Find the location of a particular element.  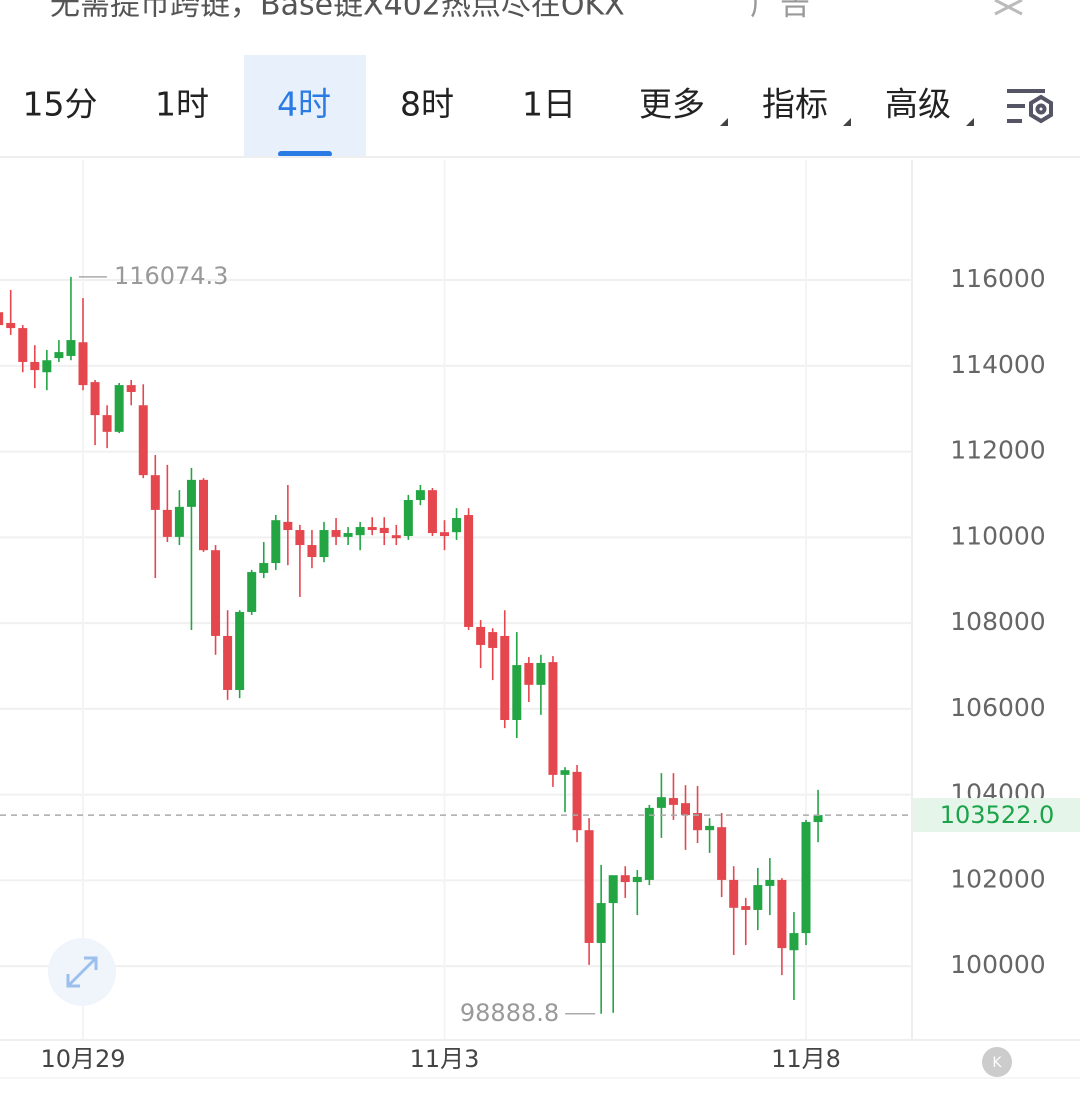

y-tick-label: 116000 is located at coordinates (997, 278).